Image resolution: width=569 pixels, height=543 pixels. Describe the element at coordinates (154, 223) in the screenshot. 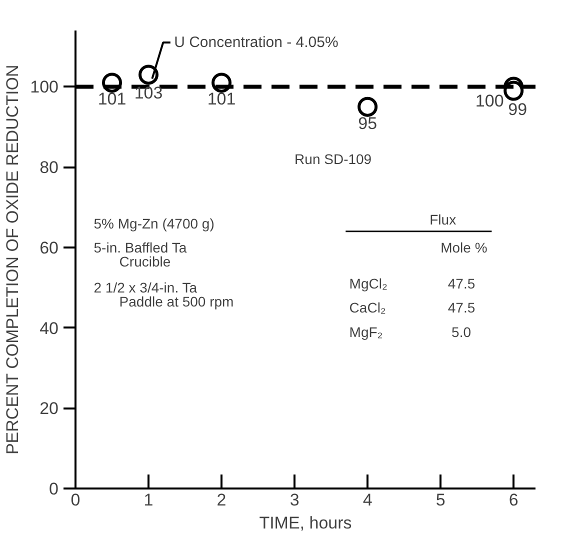

I see `annotation: 5% Mg-Zn (4700 g)` at that location.